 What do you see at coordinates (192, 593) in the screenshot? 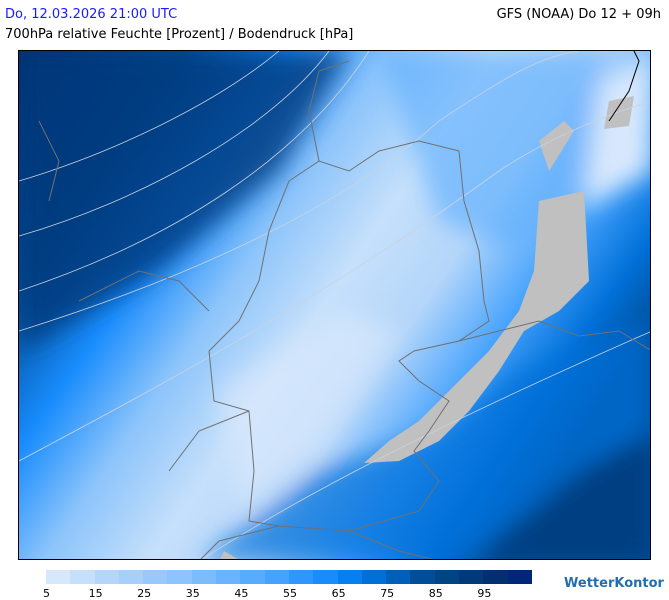
I see `legend-tick-label: 35` at bounding box center [192, 593].